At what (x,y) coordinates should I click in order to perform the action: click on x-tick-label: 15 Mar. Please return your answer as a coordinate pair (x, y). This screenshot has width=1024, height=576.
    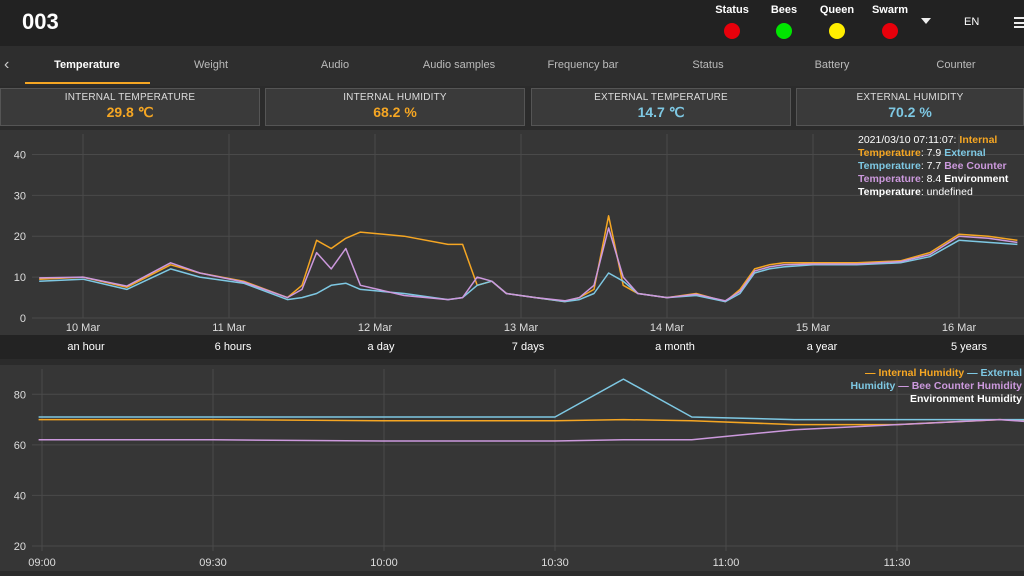
    Looking at the image, I should click on (813, 328).